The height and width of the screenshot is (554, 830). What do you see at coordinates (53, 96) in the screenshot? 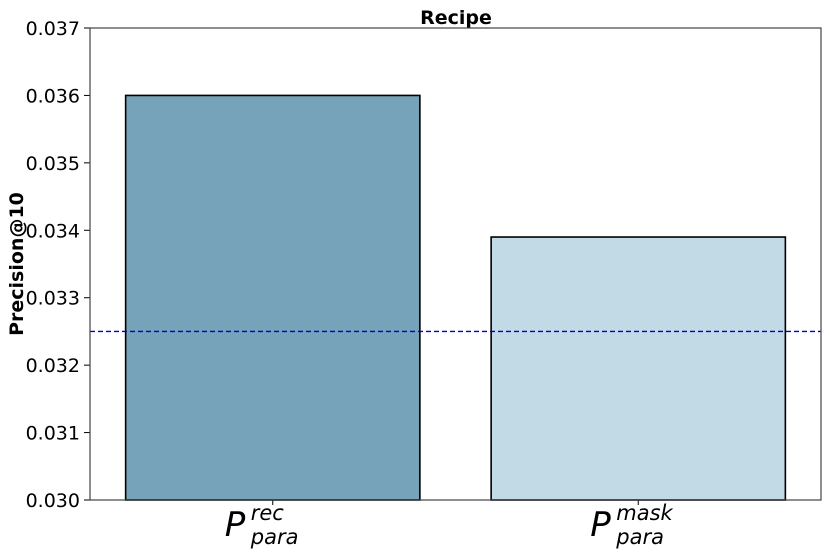
I see `y-tick-label: 0.036` at bounding box center [53, 96].